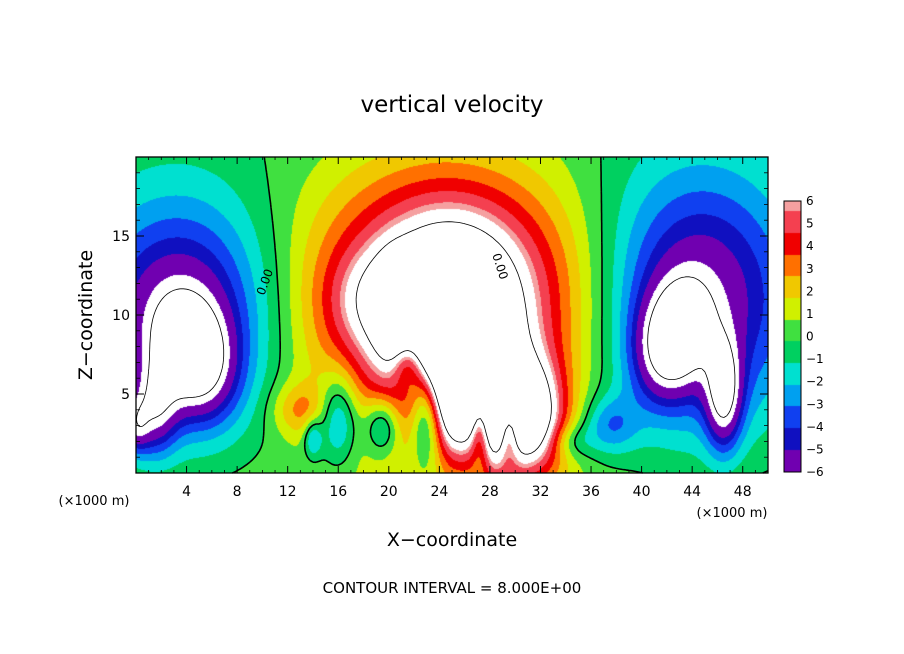 Image resolution: width=904 pixels, height=654 pixels. What do you see at coordinates (237, 492) in the screenshot?
I see `x-tick-label: 8` at bounding box center [237, 492].